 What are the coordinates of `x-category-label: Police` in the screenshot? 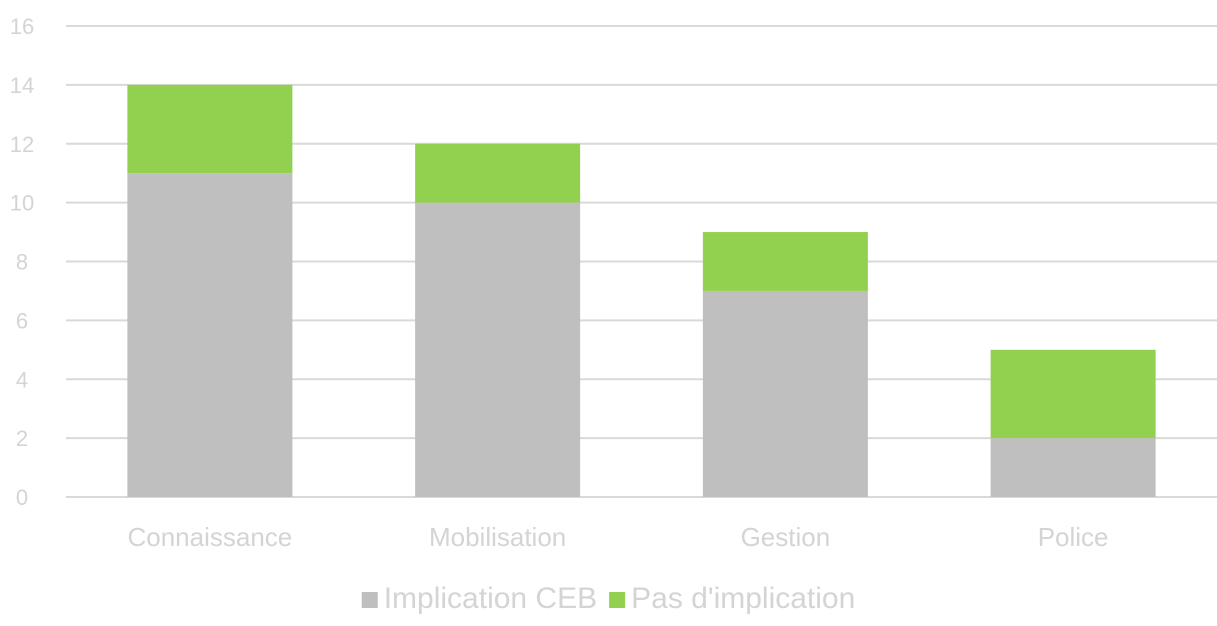 It's located at (1073, 537).